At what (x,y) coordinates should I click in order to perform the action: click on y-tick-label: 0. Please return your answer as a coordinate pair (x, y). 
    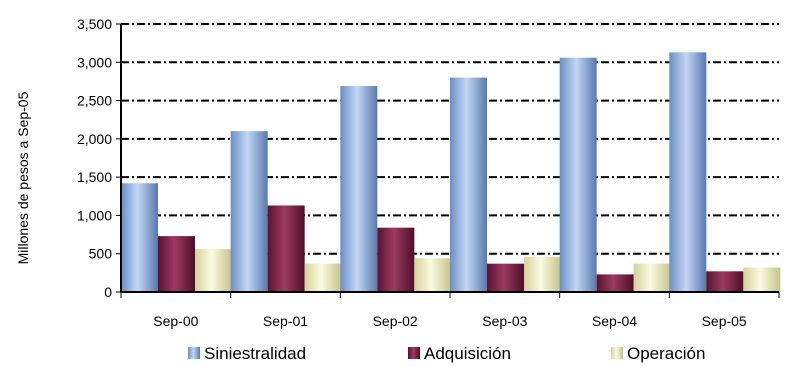
    Looking at the image, I should click on (108, 292).